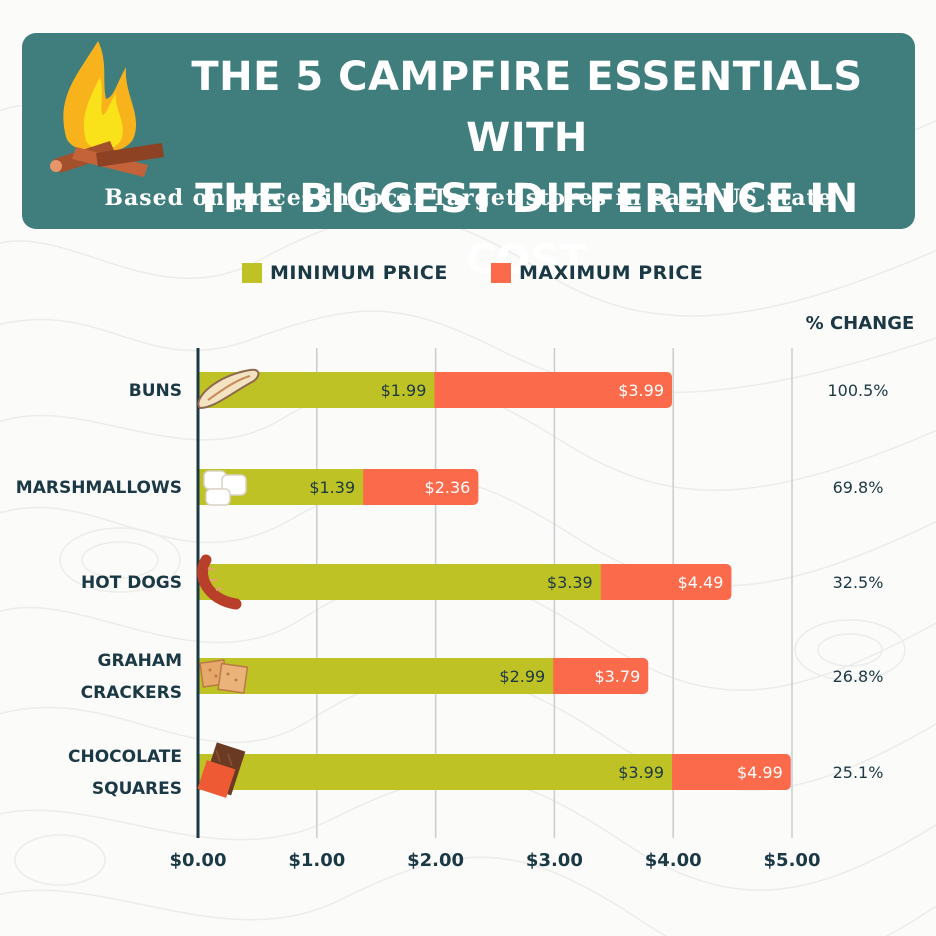 This screenshot has height=936, width=936. Describe the element at coordinates (137, 789) in the screenshot. I see `category-label: SQUARES` at that location.